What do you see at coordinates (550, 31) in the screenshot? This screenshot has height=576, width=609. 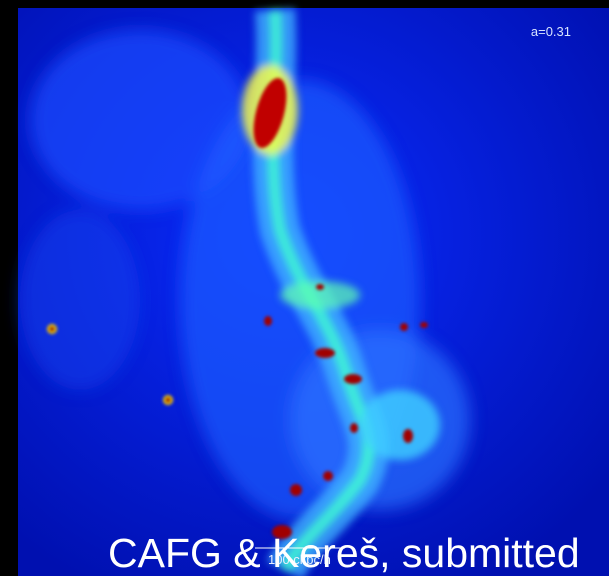 I see `scale-factor-label: a=0.31` at bounding box center [550, 31].